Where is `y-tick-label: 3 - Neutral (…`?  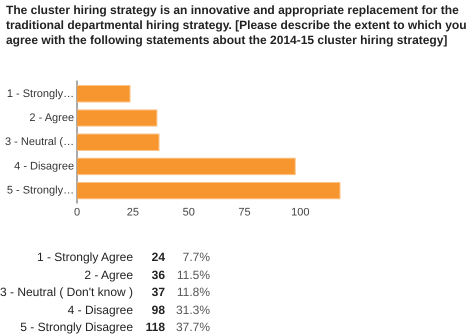 y-tick-label: 3 - Neutral (… is located at coordinates (39, 142).